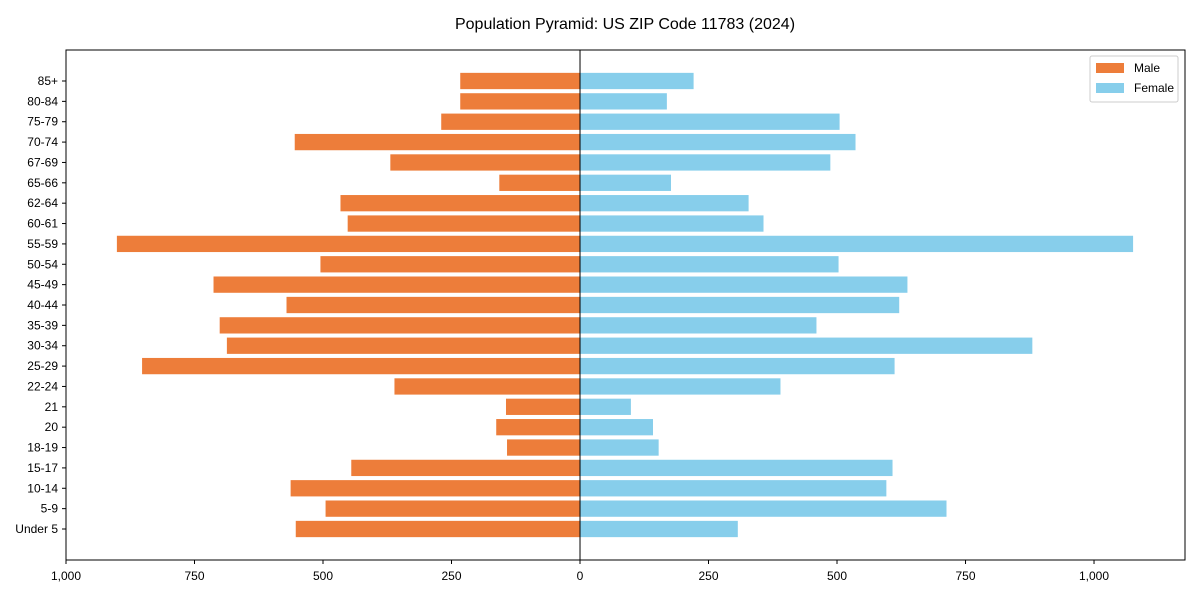  What do you see at coordinates (42, 122) in the screenshot?
I see `y-tick-label: 75-79` at bounding box center [42, 122].